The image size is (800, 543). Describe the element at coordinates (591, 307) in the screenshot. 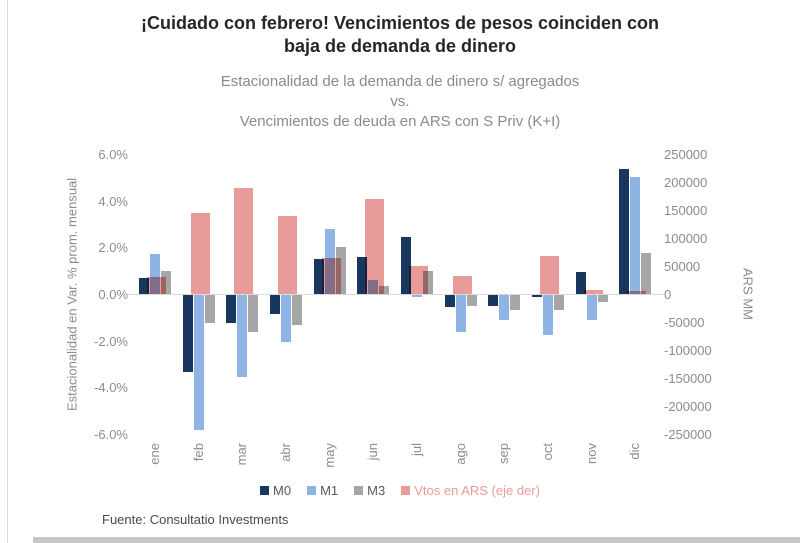

I see `bar-M1-nov` at that location.